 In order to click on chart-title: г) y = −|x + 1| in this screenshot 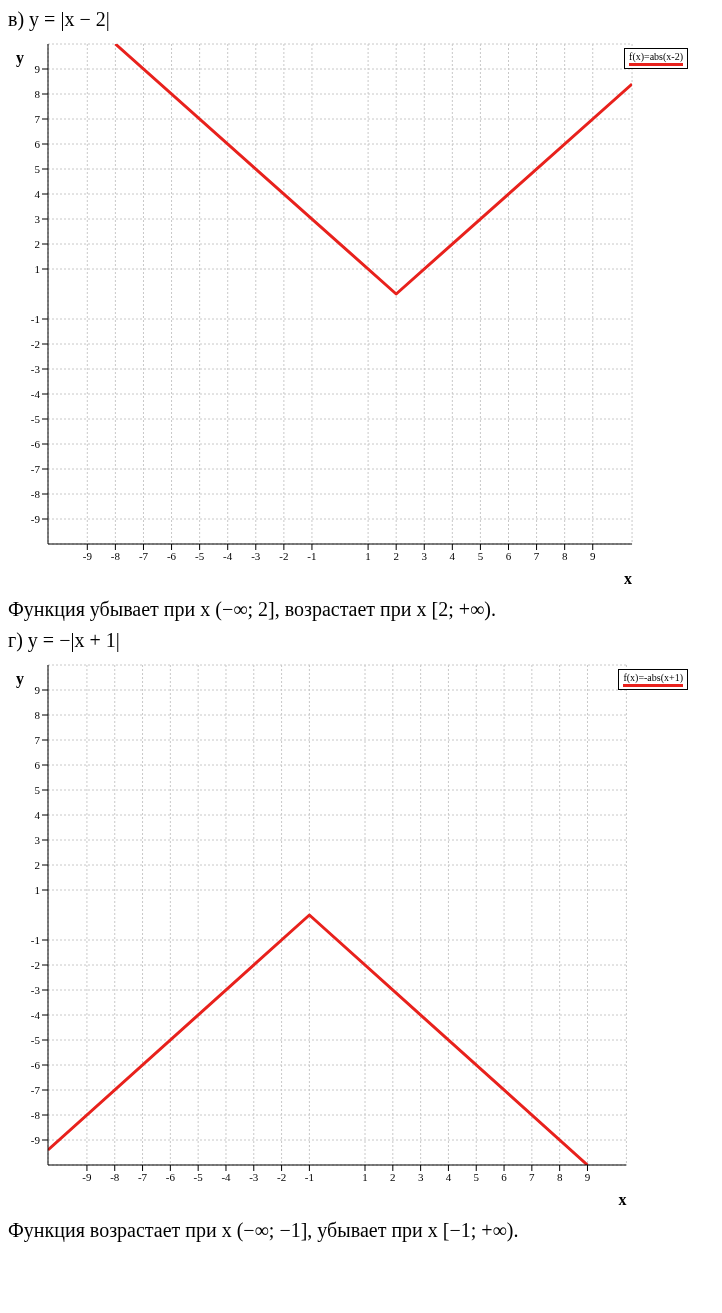, I will do `click(64, 641)`.